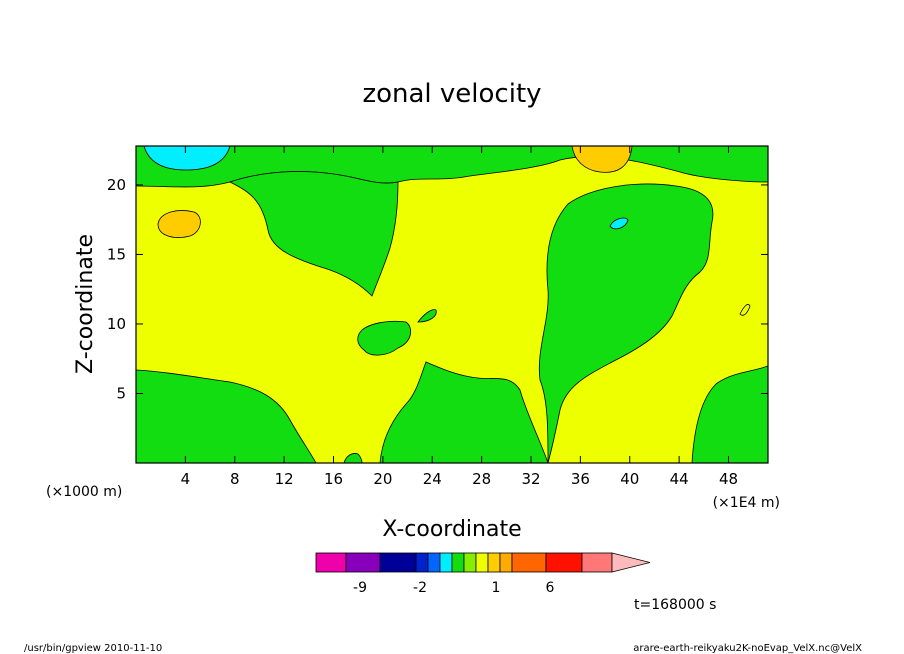  What do you see at coordinates (432, 479) in the screenshot?
I see `x-tick-label: 24` at bounding box center [432, 479].